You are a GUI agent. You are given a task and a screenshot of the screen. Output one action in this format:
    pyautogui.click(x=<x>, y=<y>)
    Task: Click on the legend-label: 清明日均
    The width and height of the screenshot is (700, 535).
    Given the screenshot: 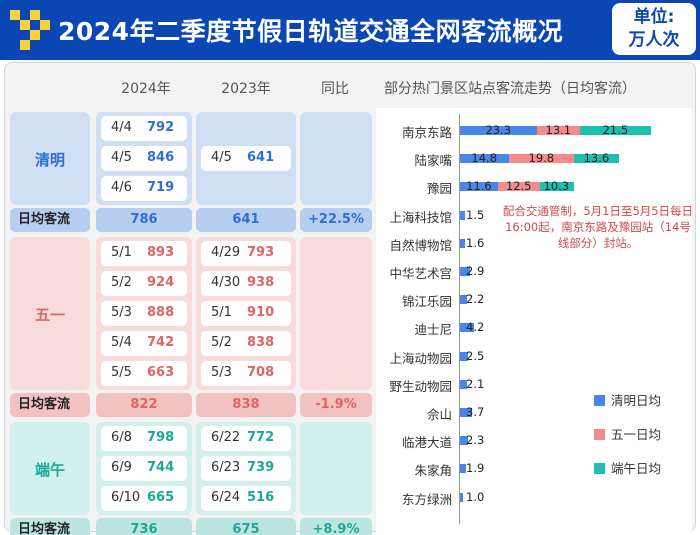 What is the action you would take?
    pyautogui.click(x=636, y=400)
    